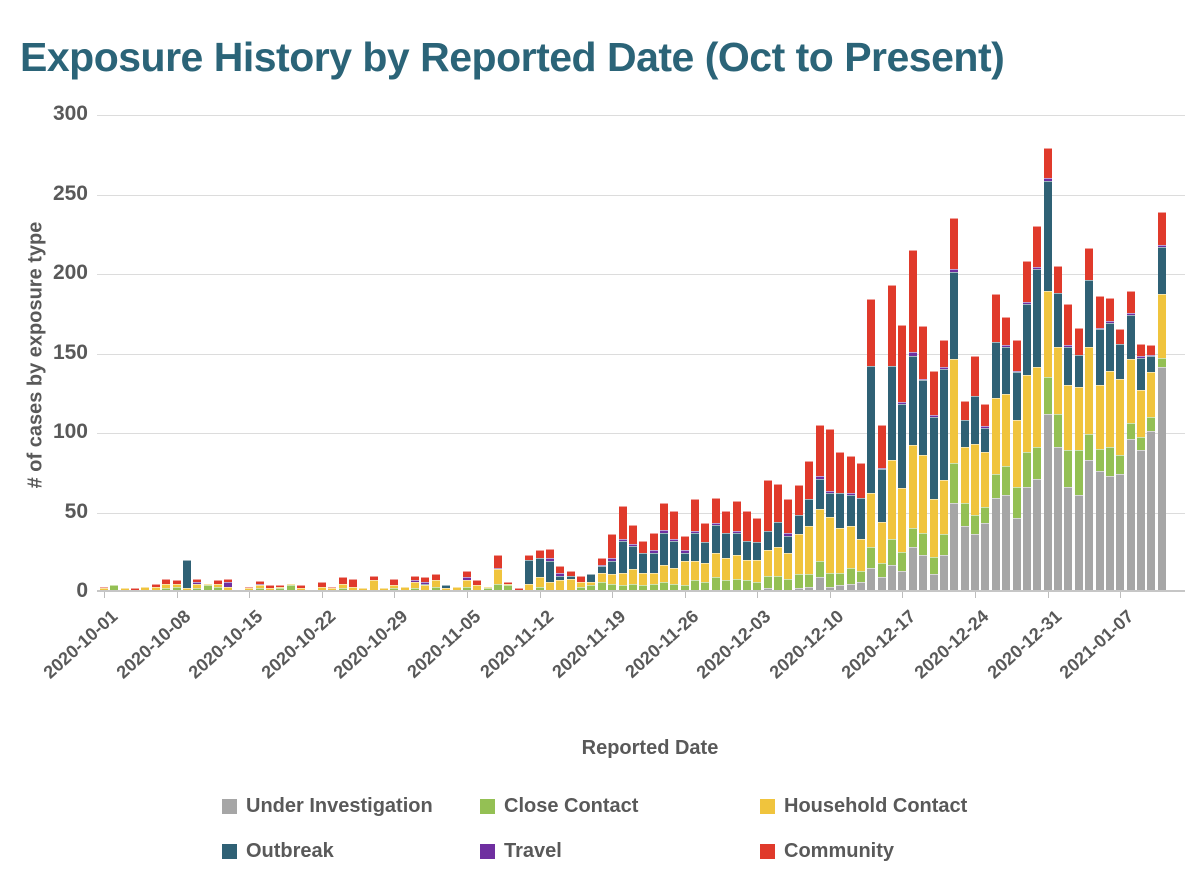 The width and height of the screenshot is (1200, 887). I want to click on x-tick-label-2020-12-17: 2020-12-17, so click(879, 644).